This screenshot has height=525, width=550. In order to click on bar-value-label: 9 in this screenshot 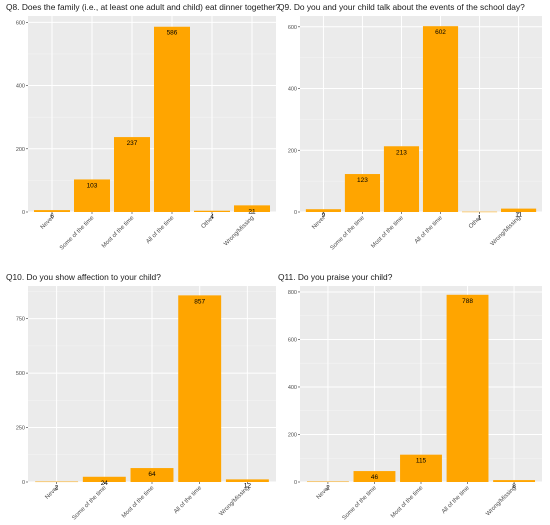, I will do `click(324, 215)`.